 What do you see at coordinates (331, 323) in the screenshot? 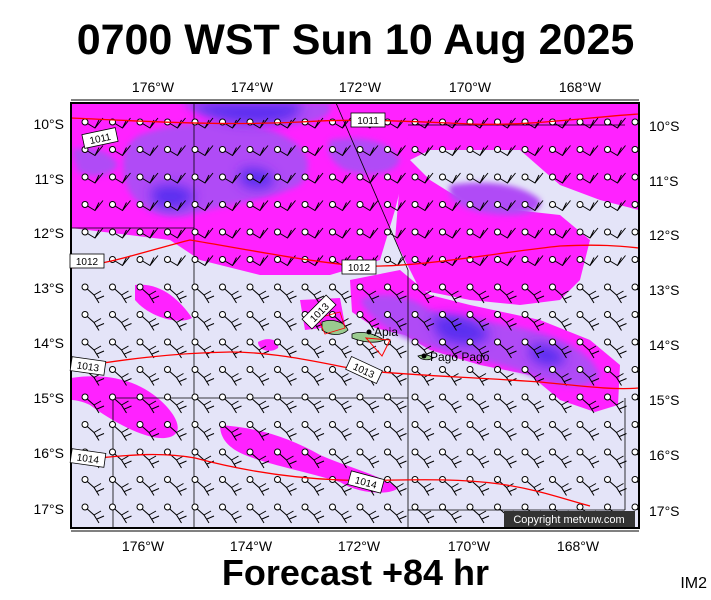
I see `samoa-west-outline` at bounding box center [331, 323].